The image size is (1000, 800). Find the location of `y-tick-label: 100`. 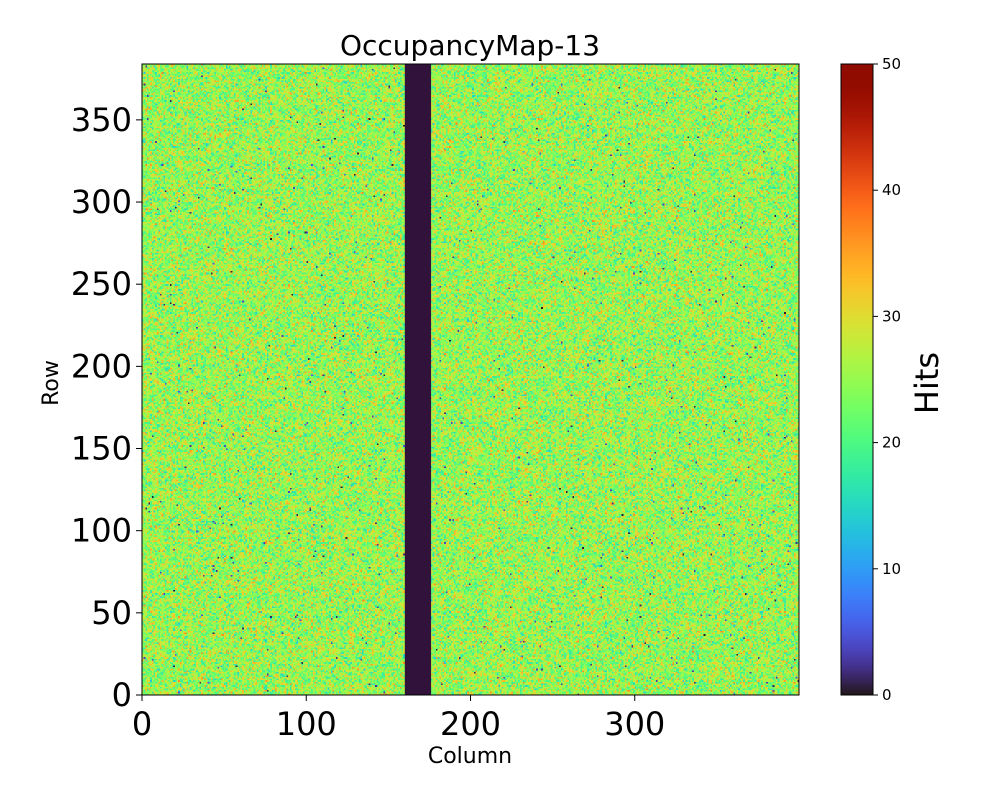

y-tick-label: 100 is located at coordinates (101, 531).